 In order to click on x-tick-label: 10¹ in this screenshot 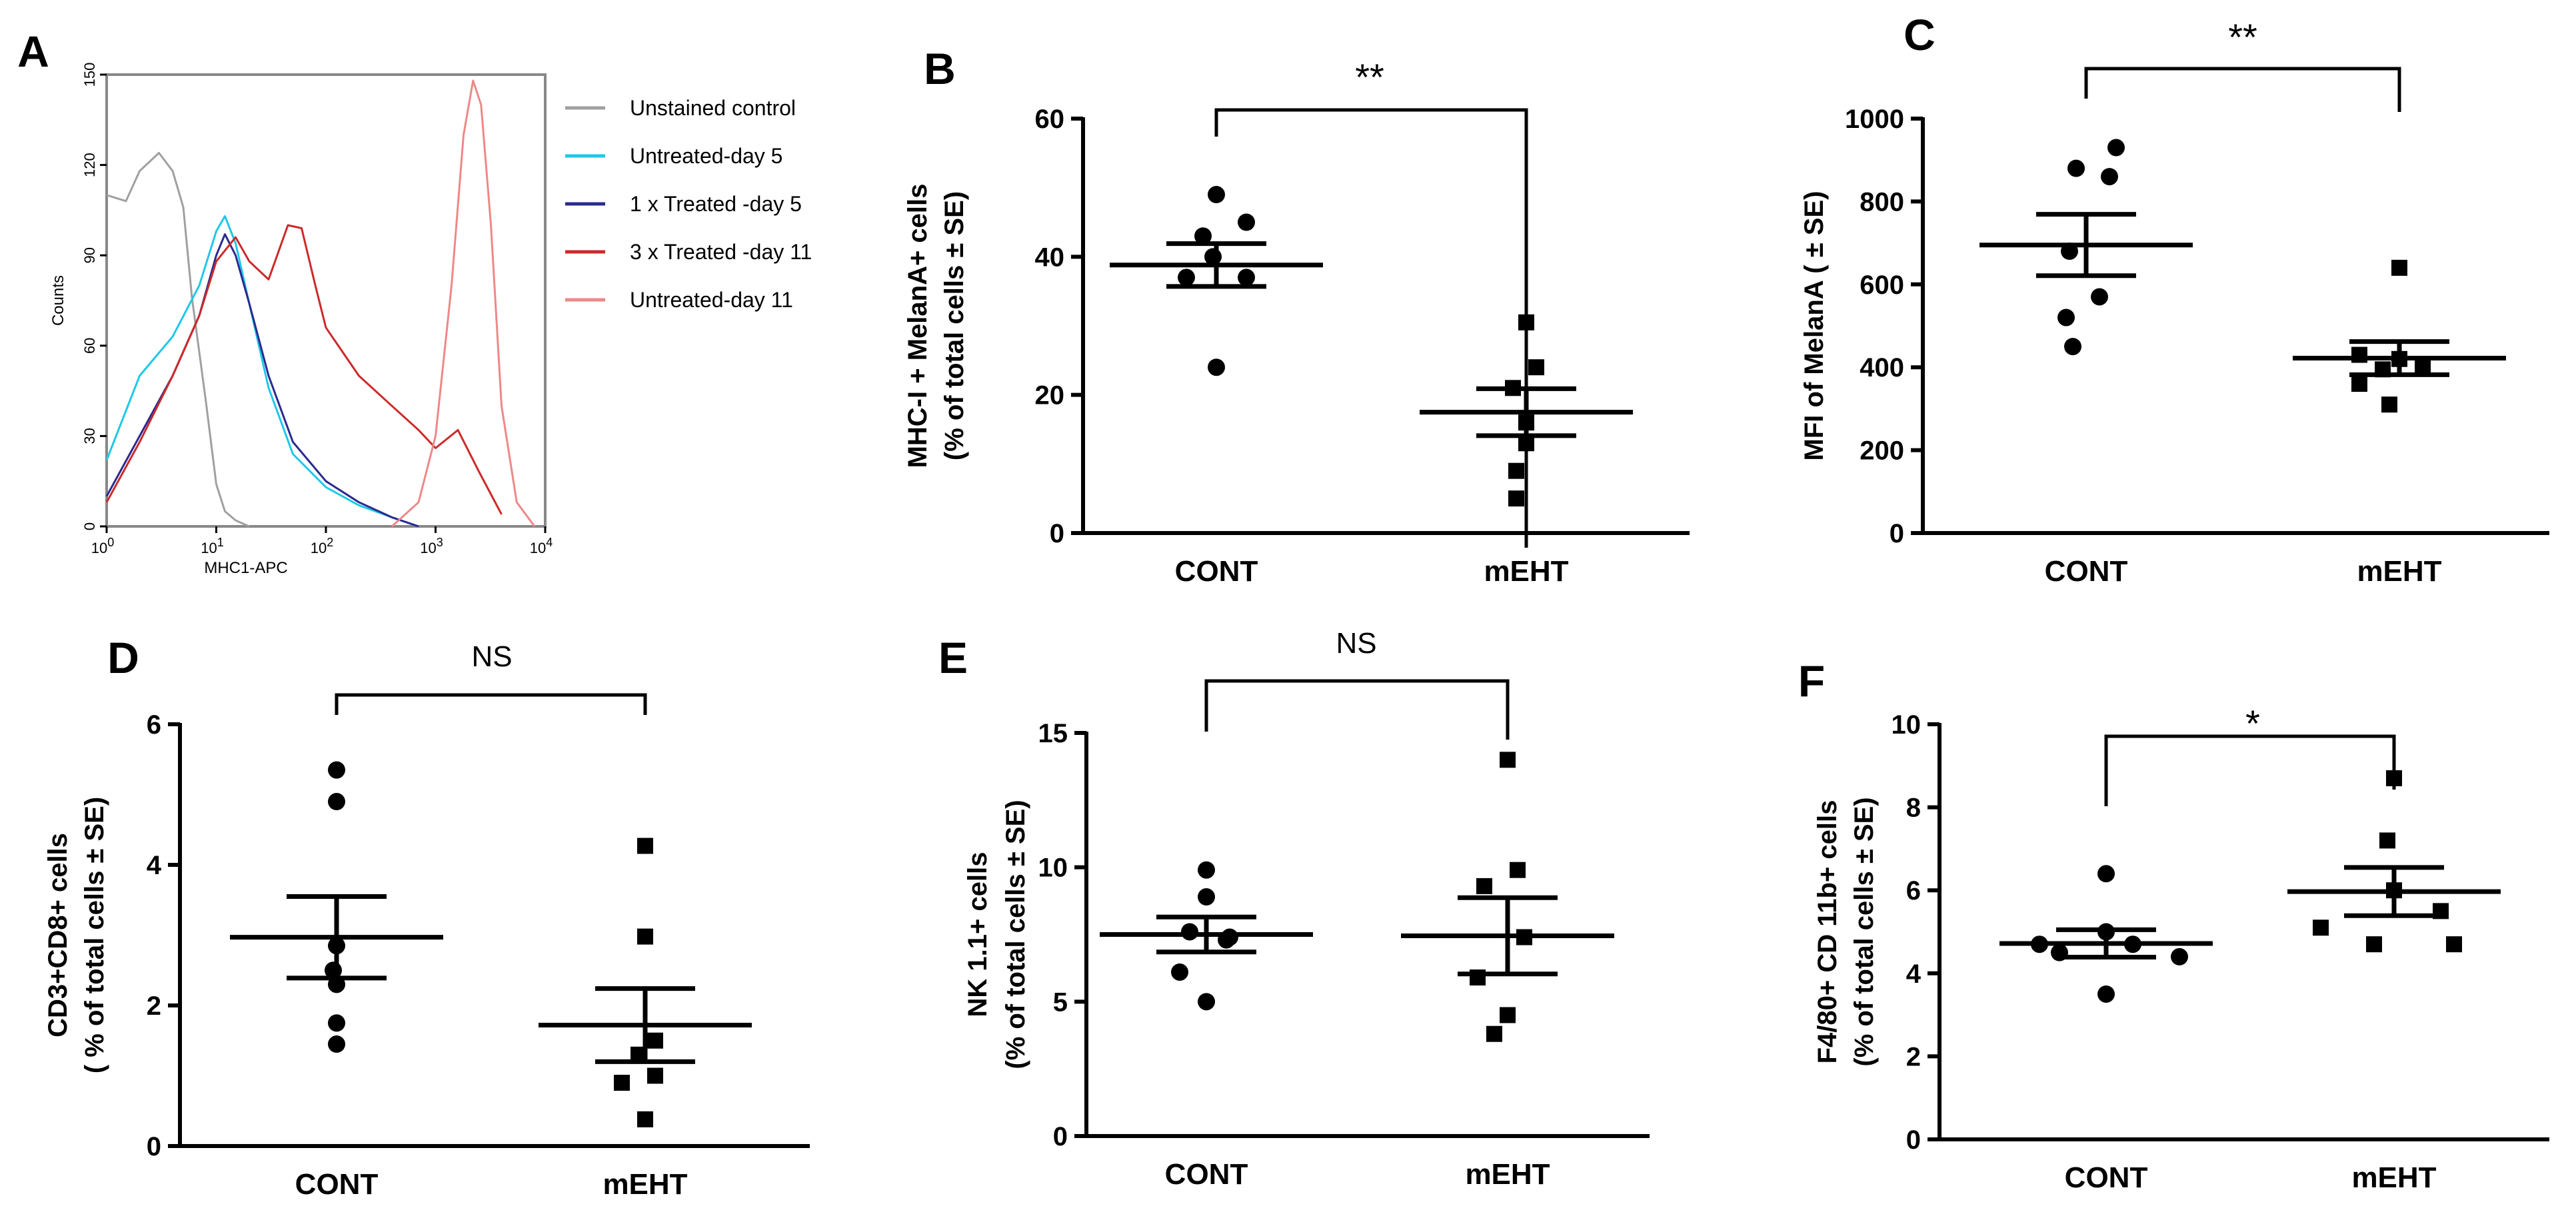, I will do `click(212, 546)`.